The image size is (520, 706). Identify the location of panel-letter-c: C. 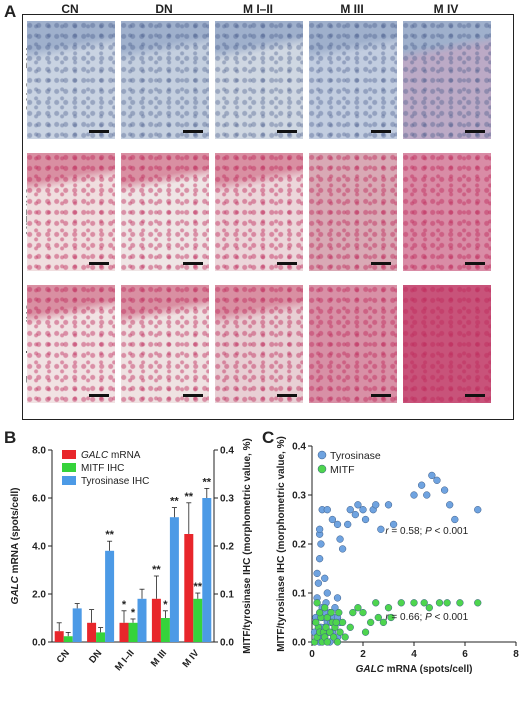
(268, 437).